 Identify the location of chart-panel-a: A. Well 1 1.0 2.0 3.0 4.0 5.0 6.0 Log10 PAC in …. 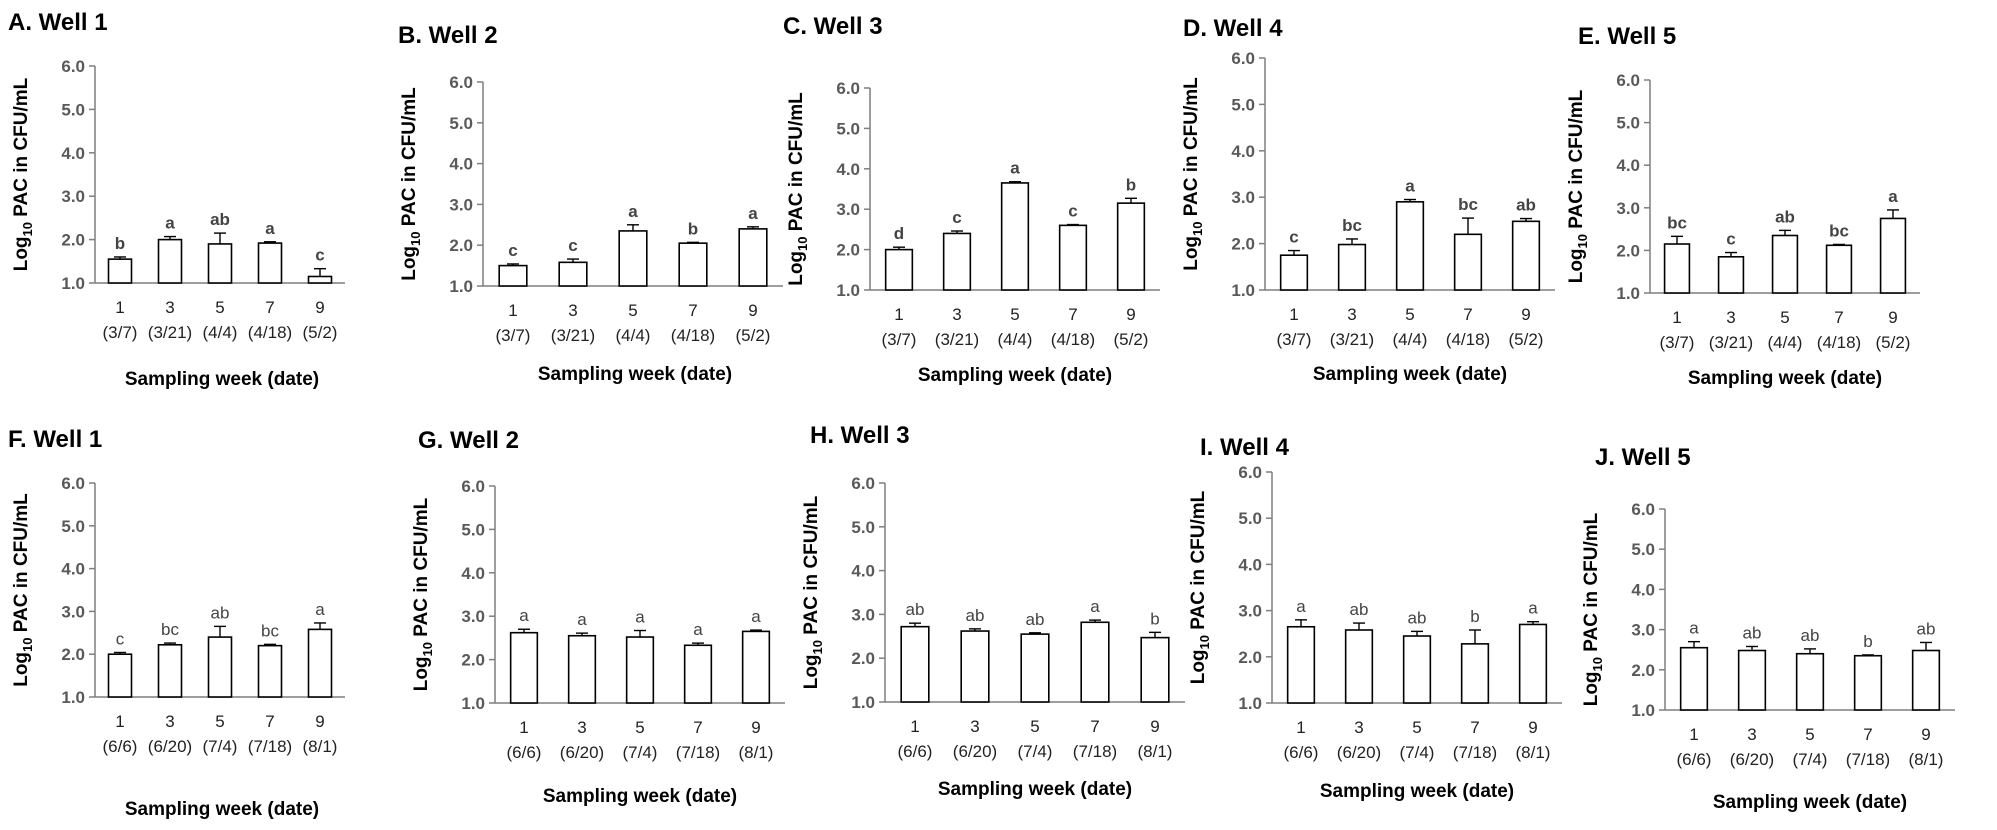
(176, 199).